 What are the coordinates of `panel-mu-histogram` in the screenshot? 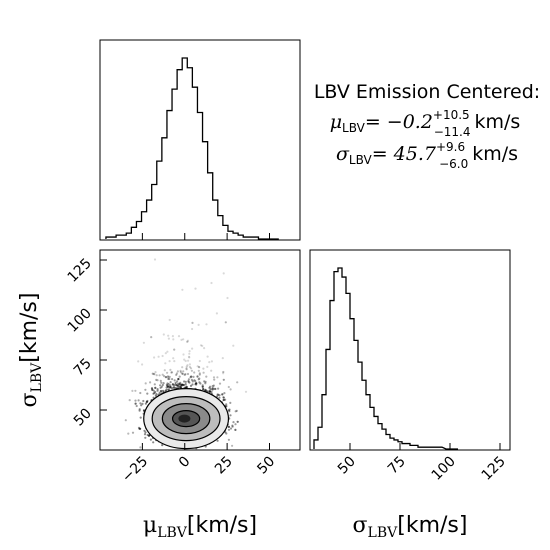 It's located at (200, 140).